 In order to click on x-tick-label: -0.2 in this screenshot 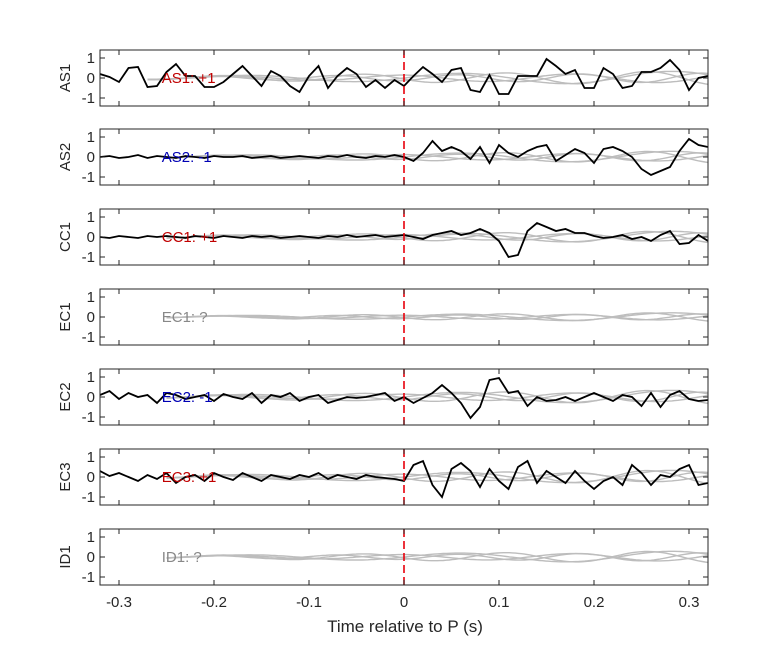, I will do `click(214, 602)`.